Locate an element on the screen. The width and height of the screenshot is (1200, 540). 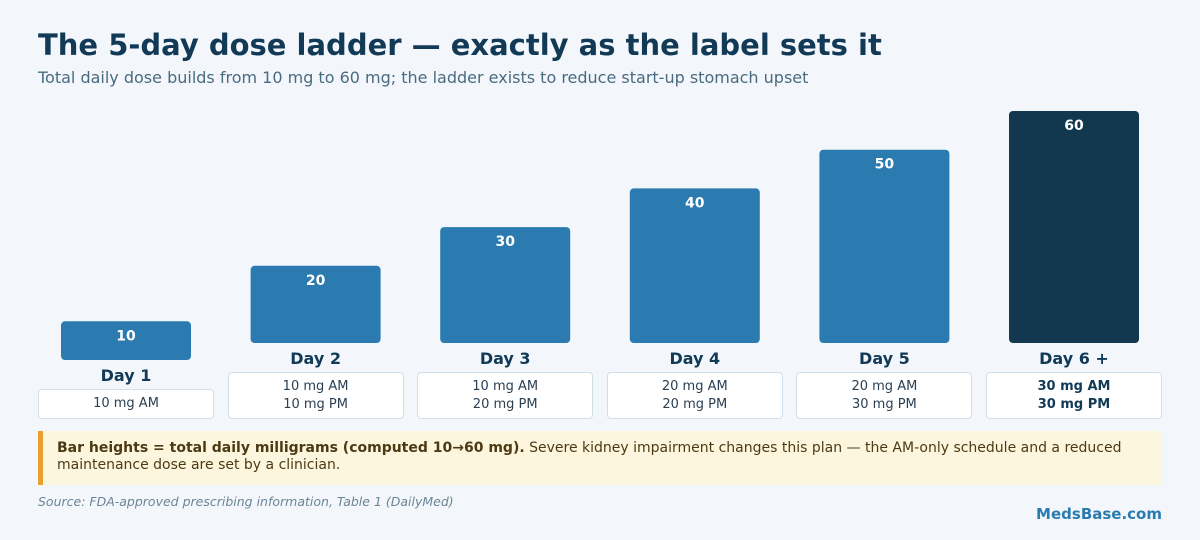
dose-schedule-box: 10 mg AM 10 mg PM is located at coordinates (315, 395).